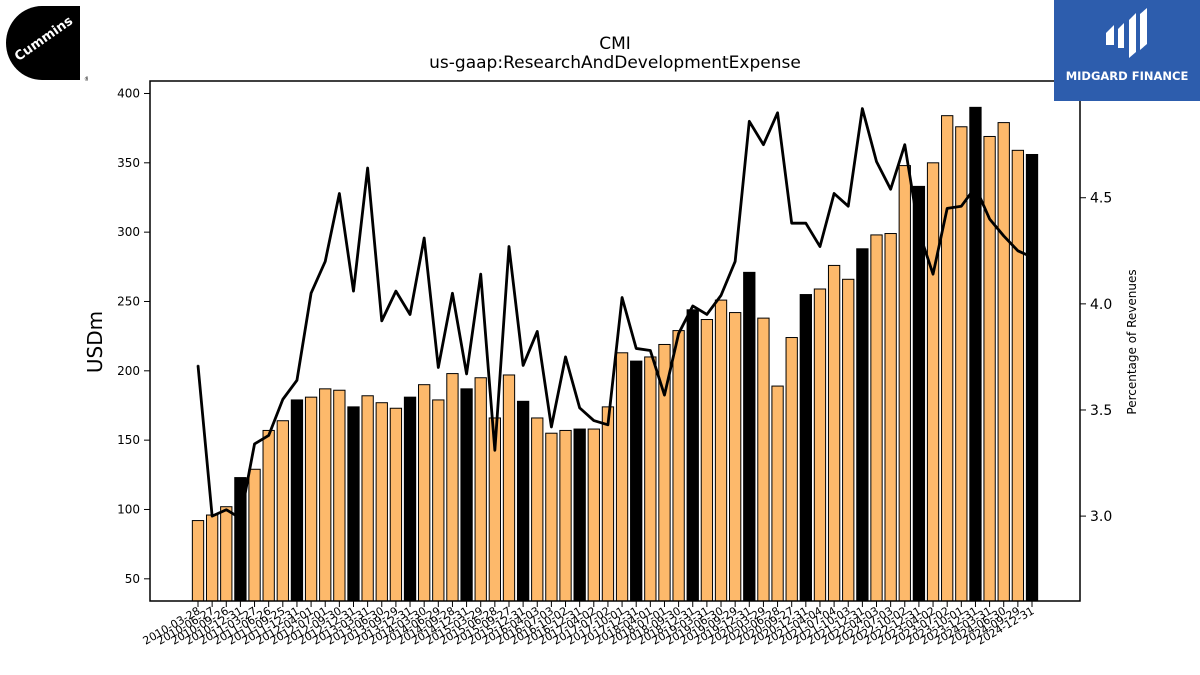 Image resolution: width=1200 pixels, height=675 pixels. What do you see at coordinates (128, 93) in the screenshot?
I see `y-tick-label: 400` at bounding box center [128, 93].